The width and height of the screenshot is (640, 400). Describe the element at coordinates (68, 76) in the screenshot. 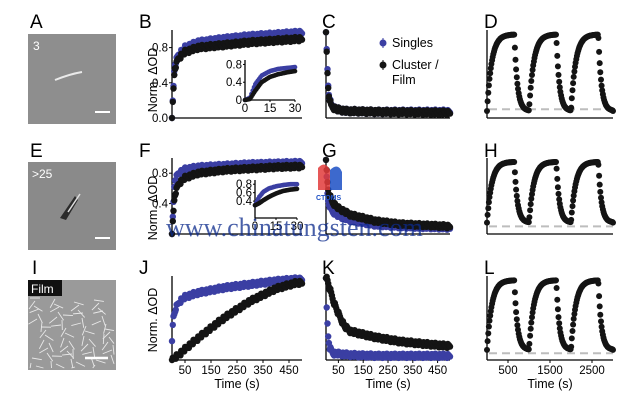

I see `micrograph-a-particle` at that location.